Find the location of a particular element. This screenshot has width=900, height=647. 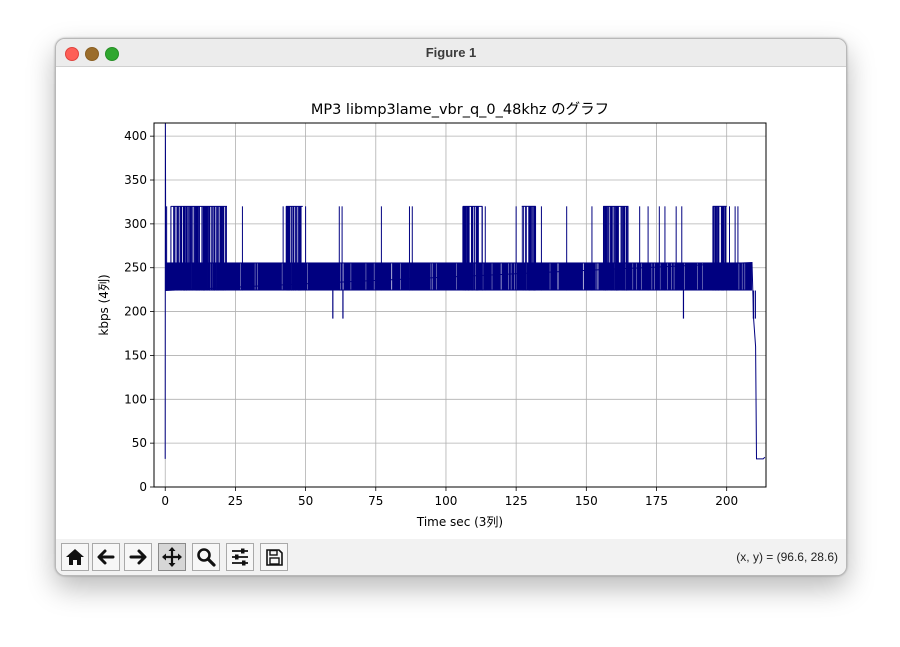

close-button is located at coordinates (72, 54).